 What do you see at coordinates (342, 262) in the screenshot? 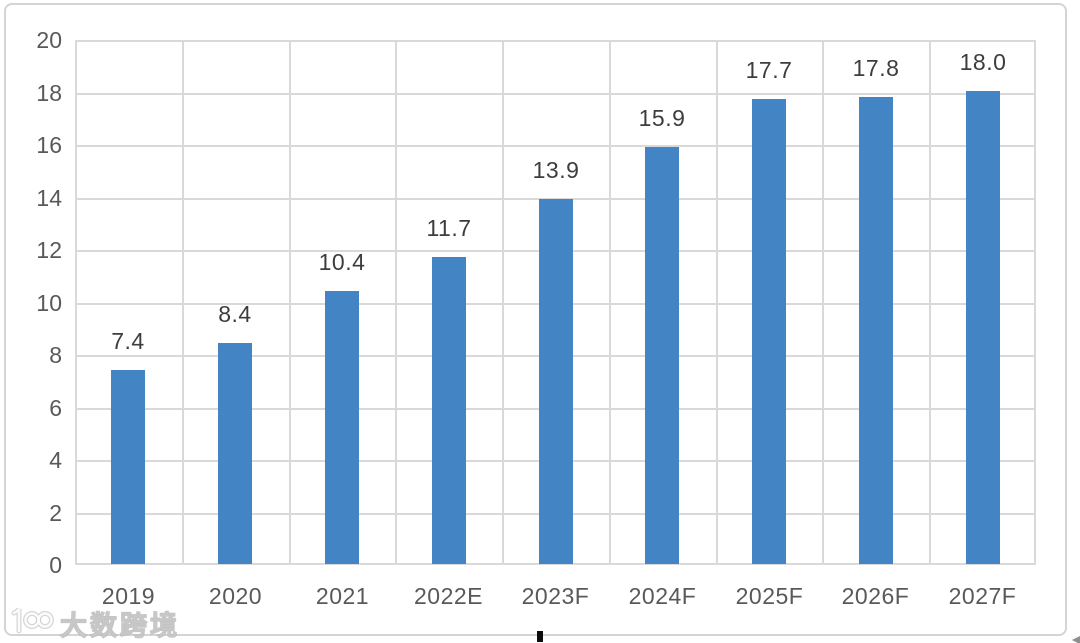
I see `bar-value-label: 10.4` at bounding box center [342, 262].